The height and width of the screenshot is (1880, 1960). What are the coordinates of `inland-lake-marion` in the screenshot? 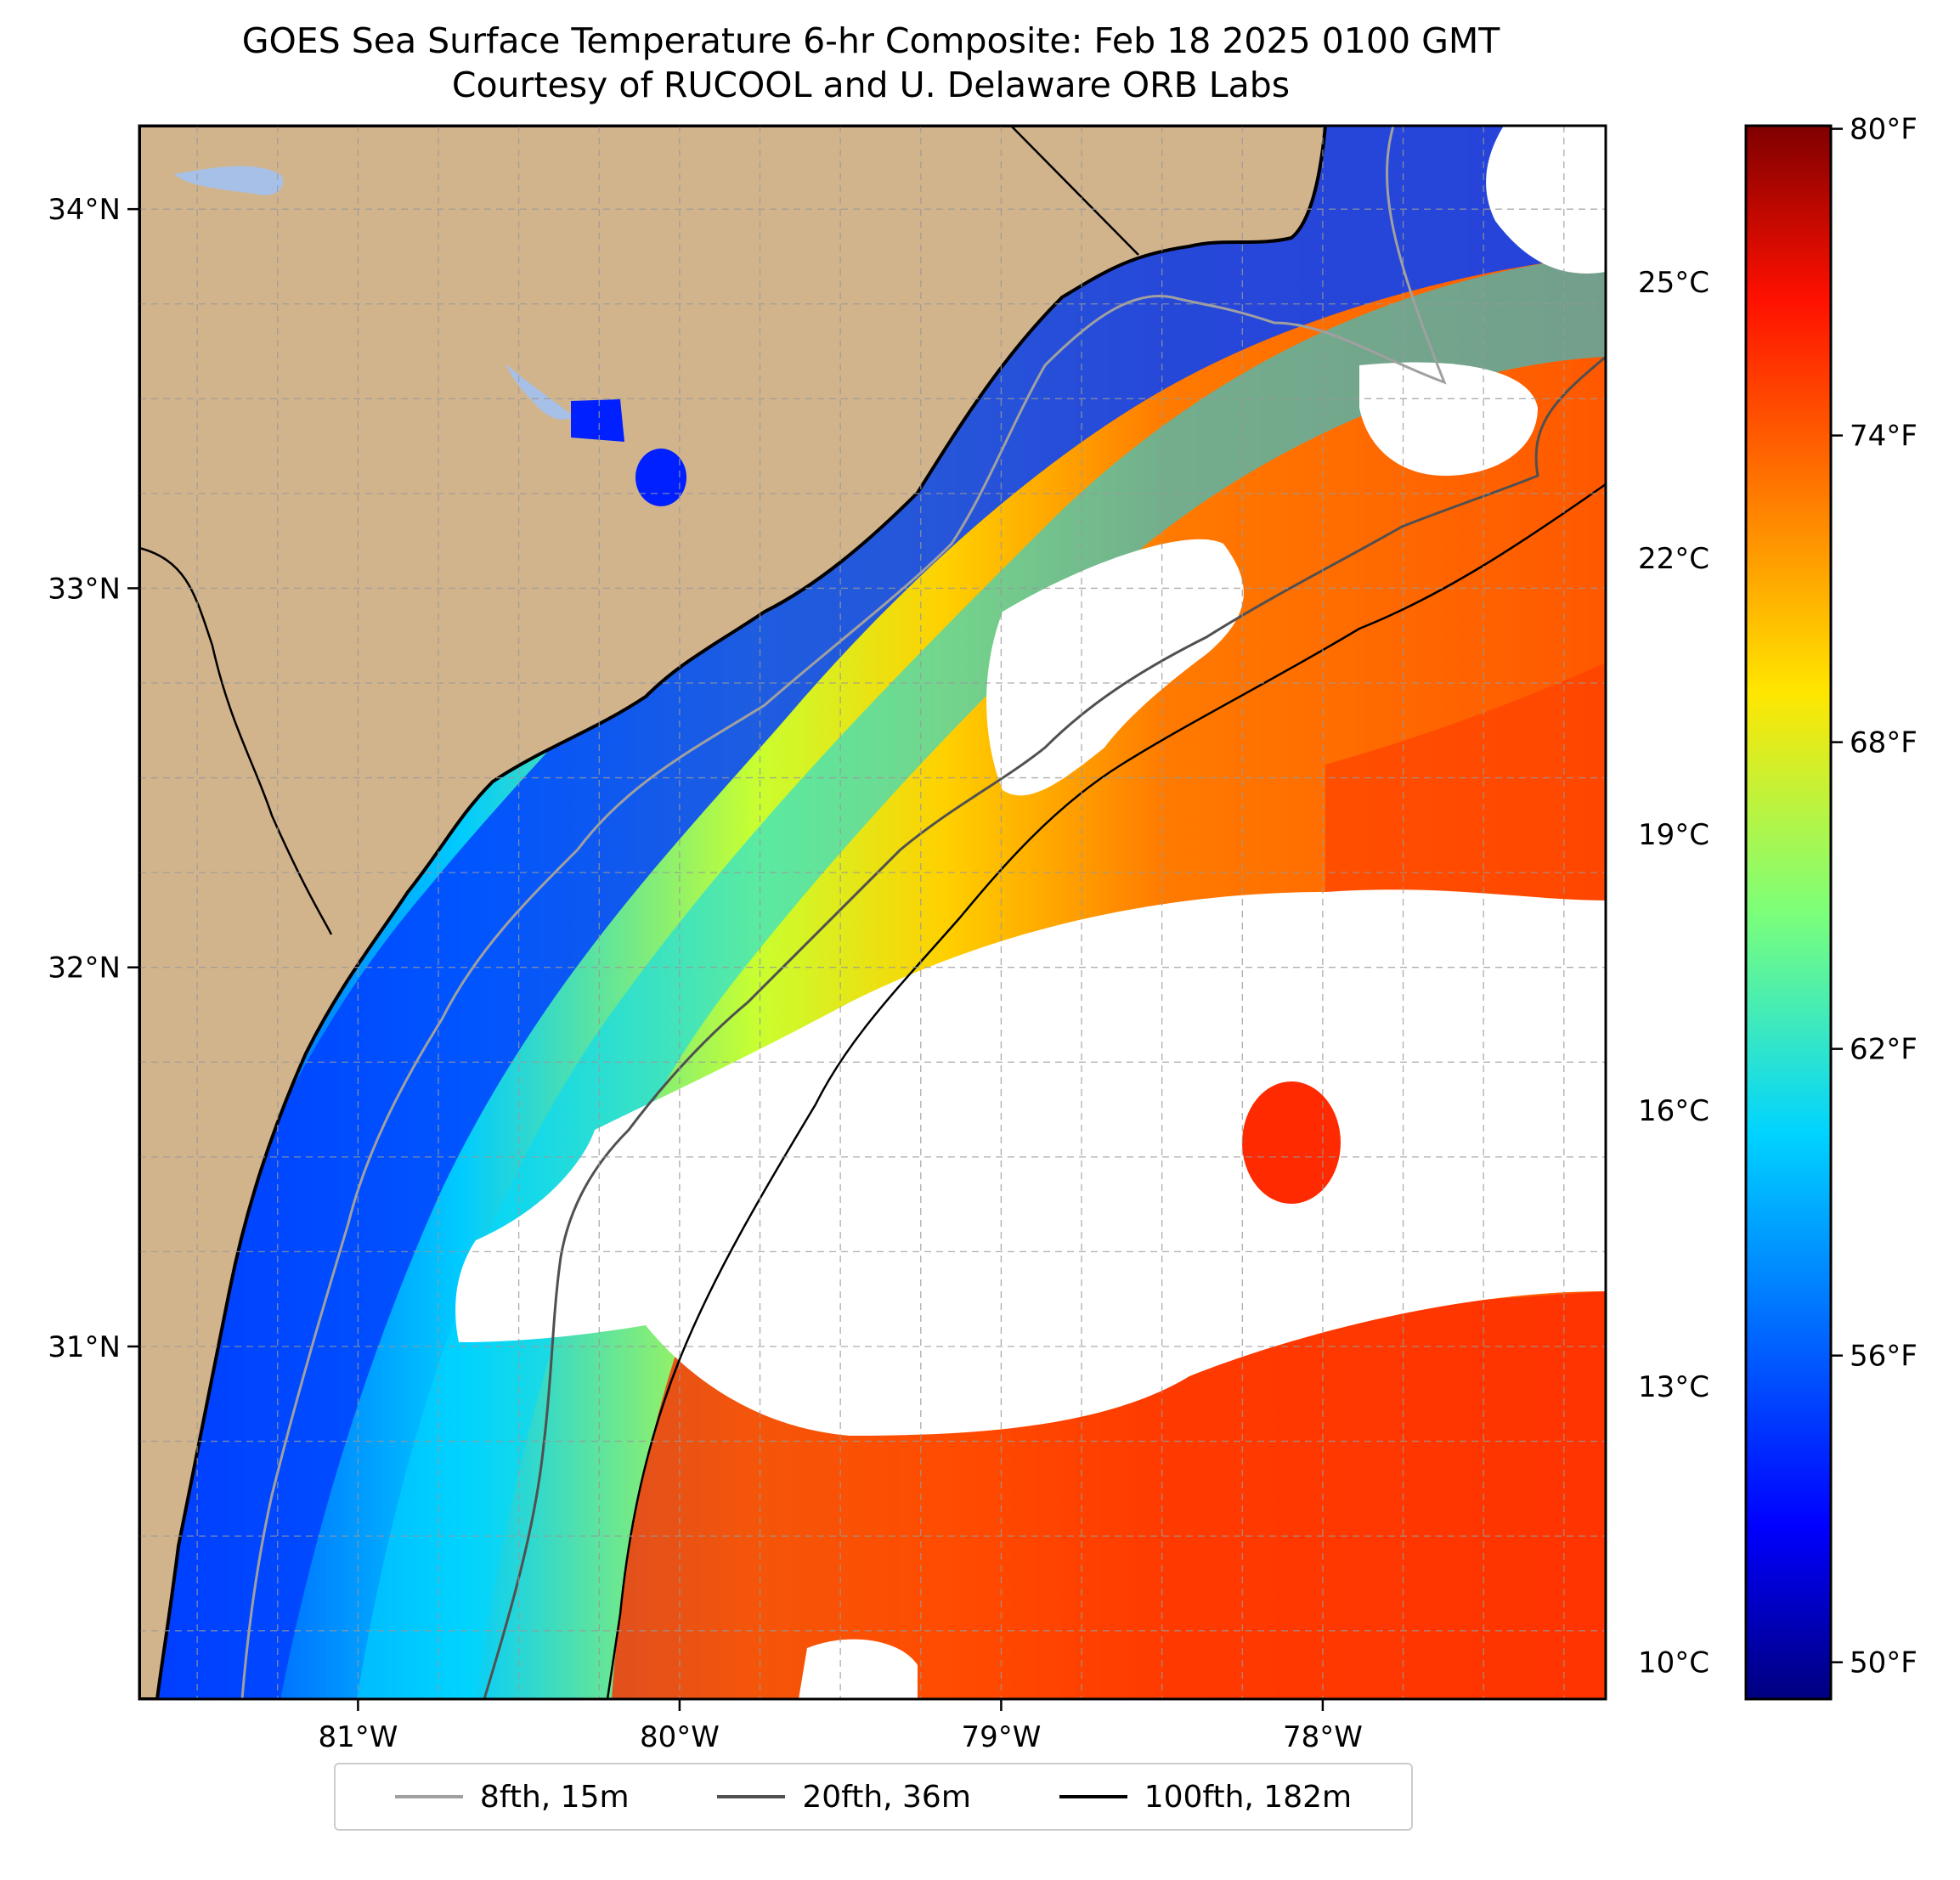 It's located at (540, 392).